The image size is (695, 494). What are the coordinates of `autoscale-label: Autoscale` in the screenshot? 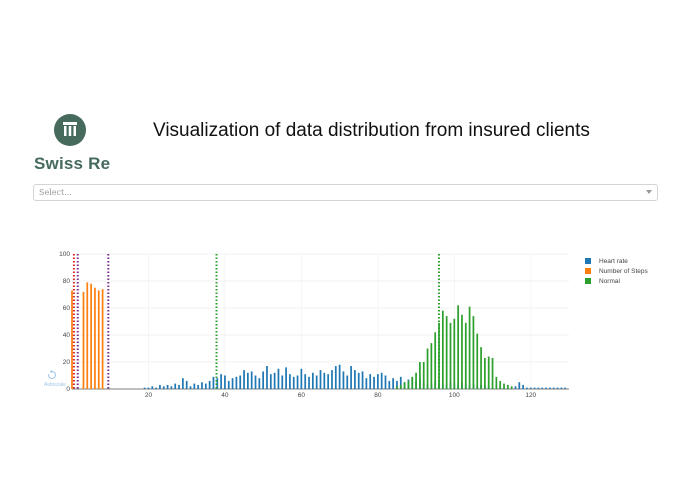 It's located at (55, 385).